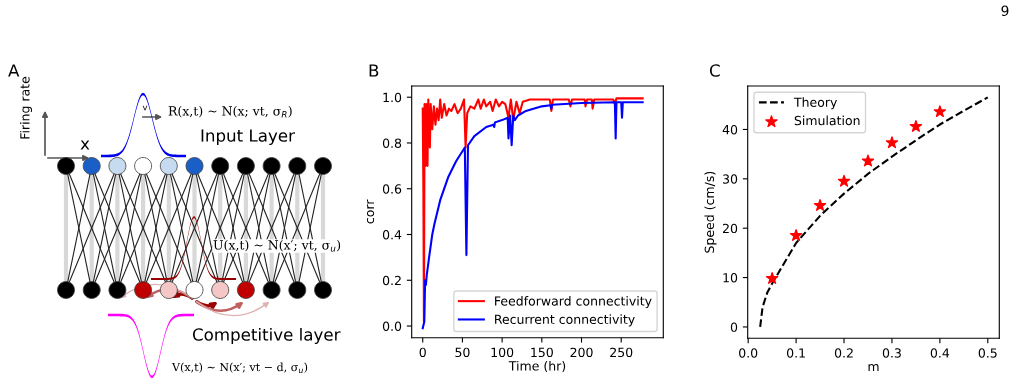 This screenshot has height=385, width=1018. What do you see at coordinates (795, 353) in the screenshot?
I see `x-tick-label: 0.1` at bounding box center [795, 353].